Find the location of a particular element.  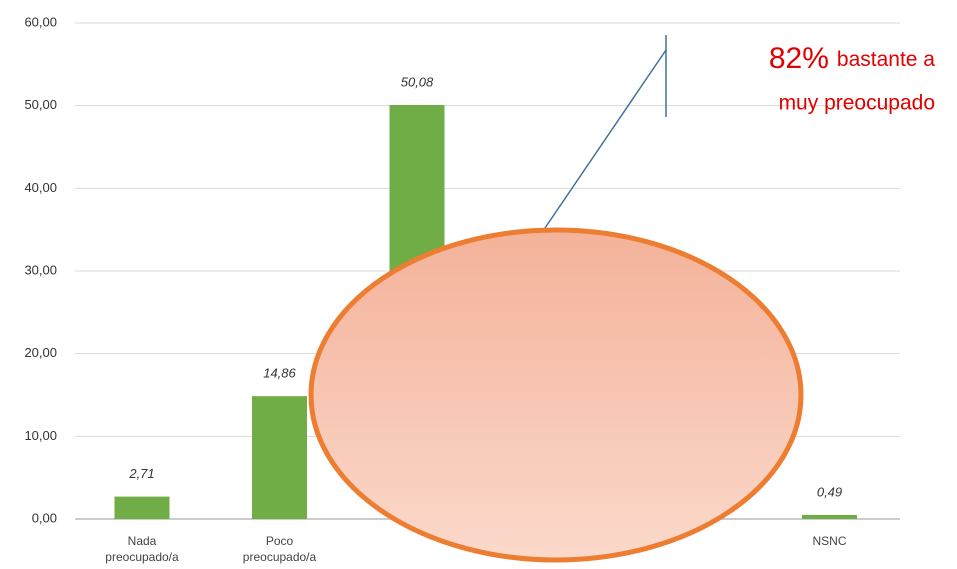

y-tick-label: 60,00 is located at coordinates (40, 21).